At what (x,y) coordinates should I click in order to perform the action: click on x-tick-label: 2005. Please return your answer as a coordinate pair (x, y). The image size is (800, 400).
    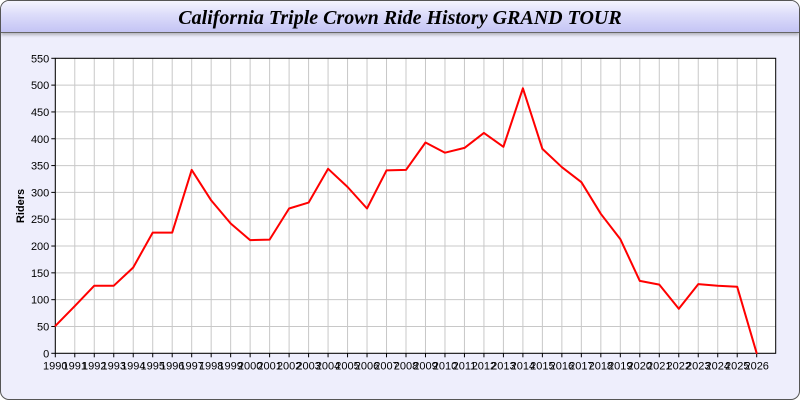
    Looking at the image, I should click on (347, 366).